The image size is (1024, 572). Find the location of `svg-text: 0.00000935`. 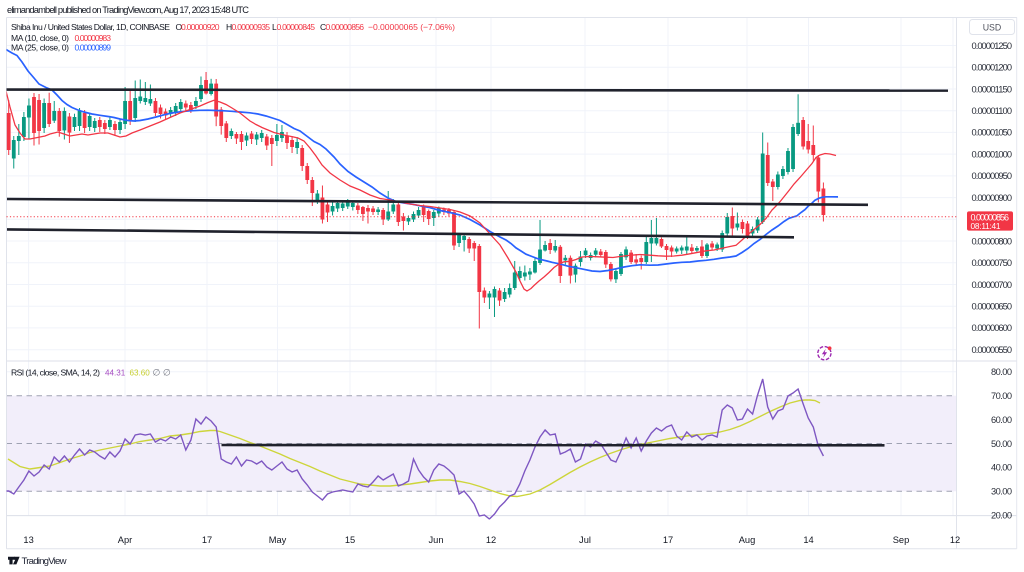

svg-text: 0.00000935 is located at coordinates (251, 27).